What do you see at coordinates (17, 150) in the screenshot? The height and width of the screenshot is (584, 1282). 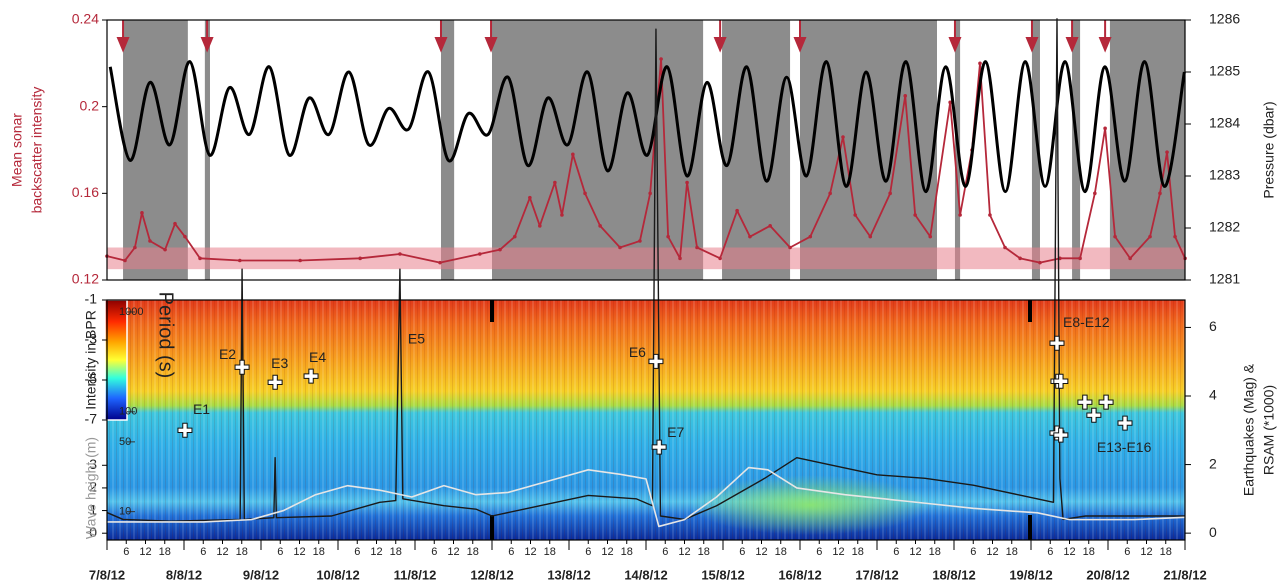 I see `axis-label: Mean sonar` at bounding box center [17, 150].